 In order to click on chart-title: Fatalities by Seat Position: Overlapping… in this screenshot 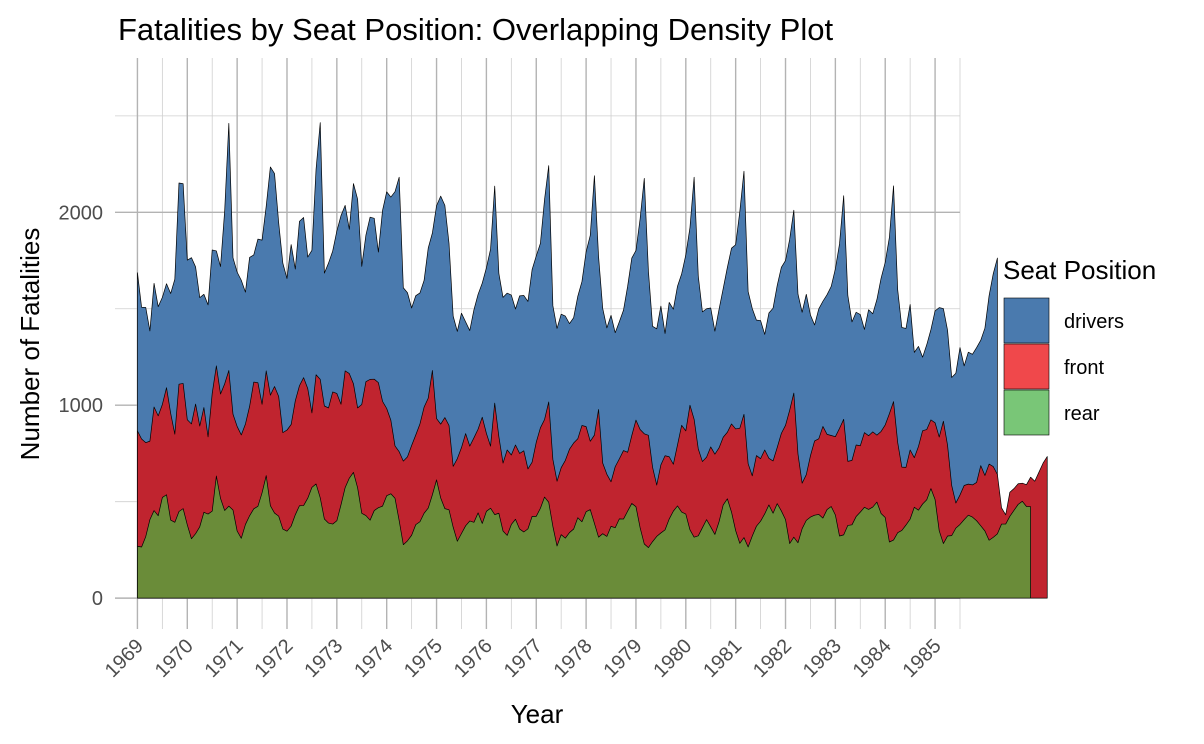, I will do `click(475, 29)`.